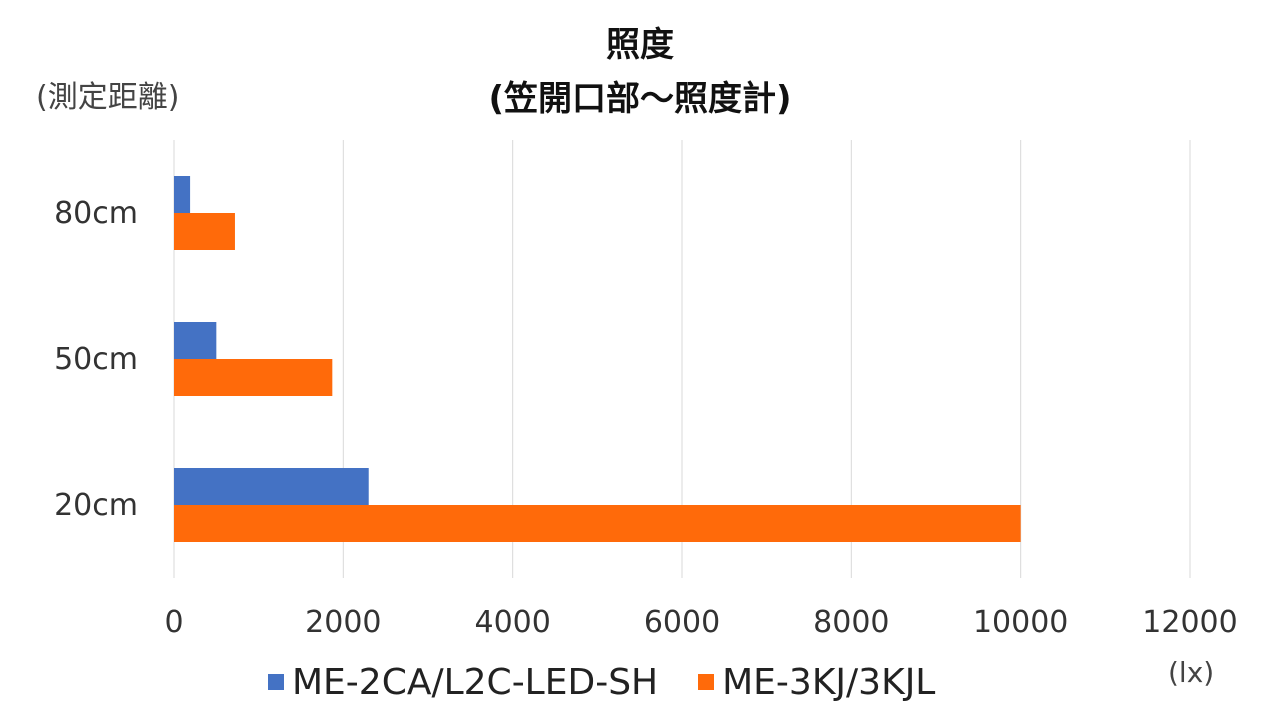 The height and width of the screenshot is (720, 1280). I want to click on x-tick-label: 2000, so click(343, 622).